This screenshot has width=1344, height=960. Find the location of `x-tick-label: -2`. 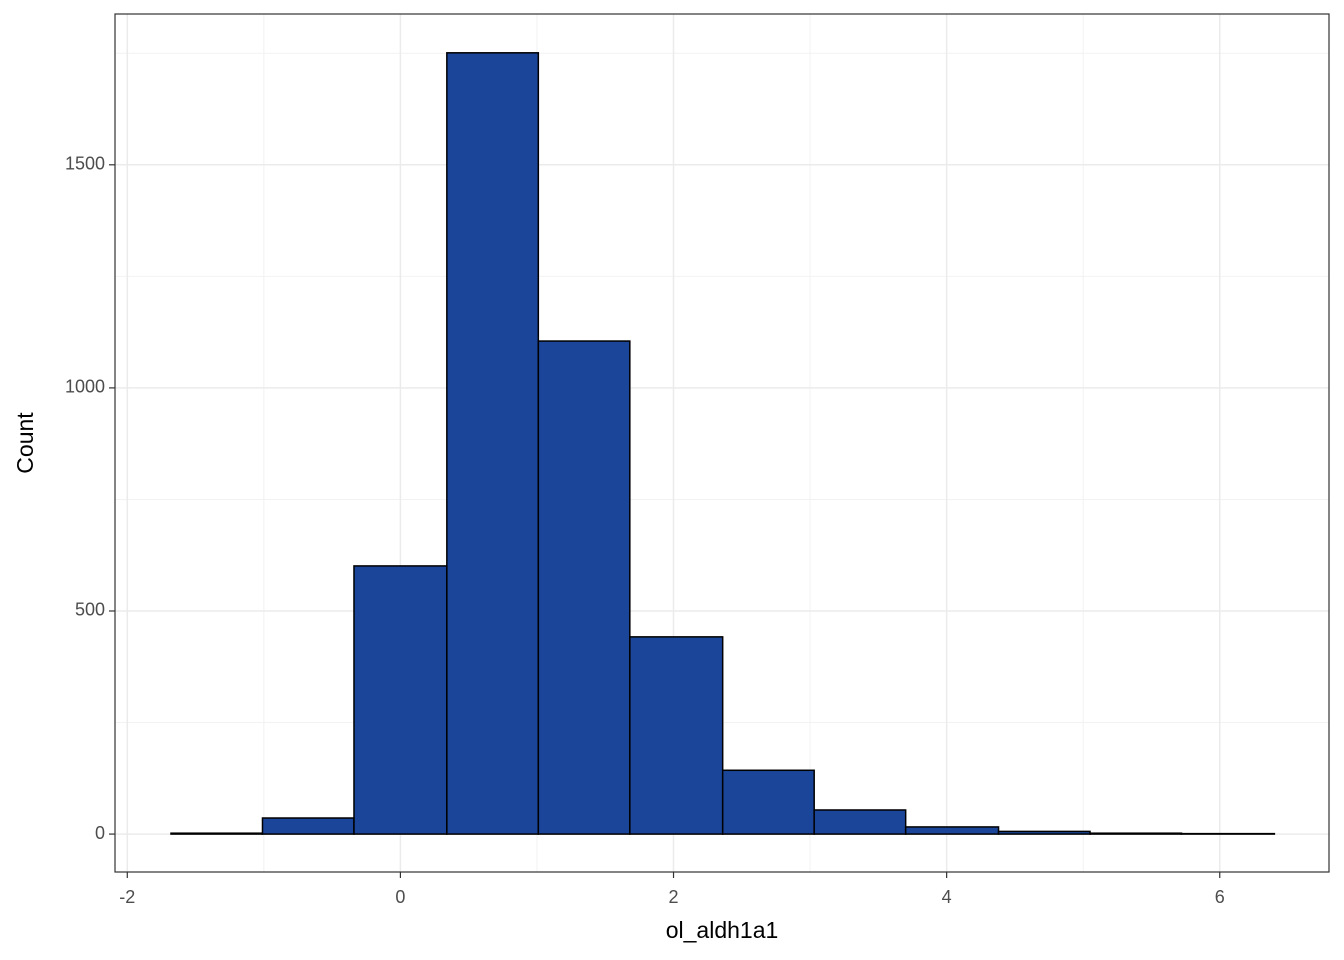

x-tick-label: -2 is located at coordinates (127, 897).